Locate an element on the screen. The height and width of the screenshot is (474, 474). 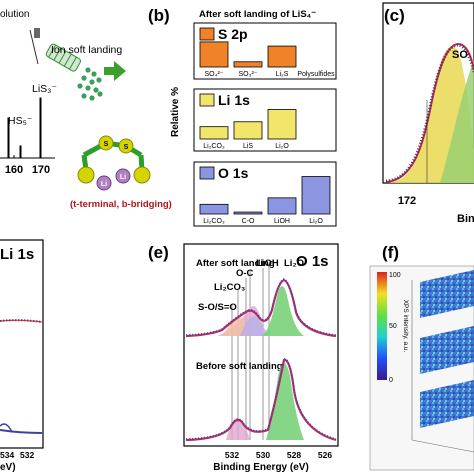
panel-e-x-tick: 532 is located at coordinates (232, 455).